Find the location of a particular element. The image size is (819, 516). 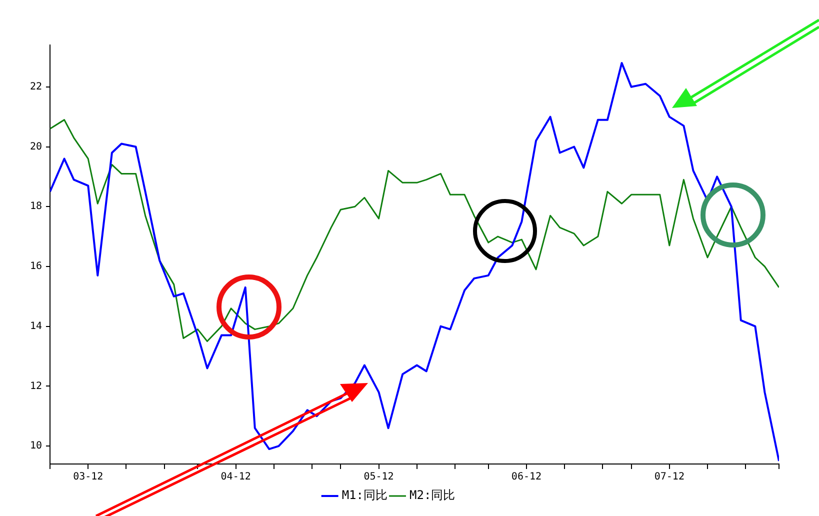

y-tick-label: 14 is located at coordinates (36, 326).